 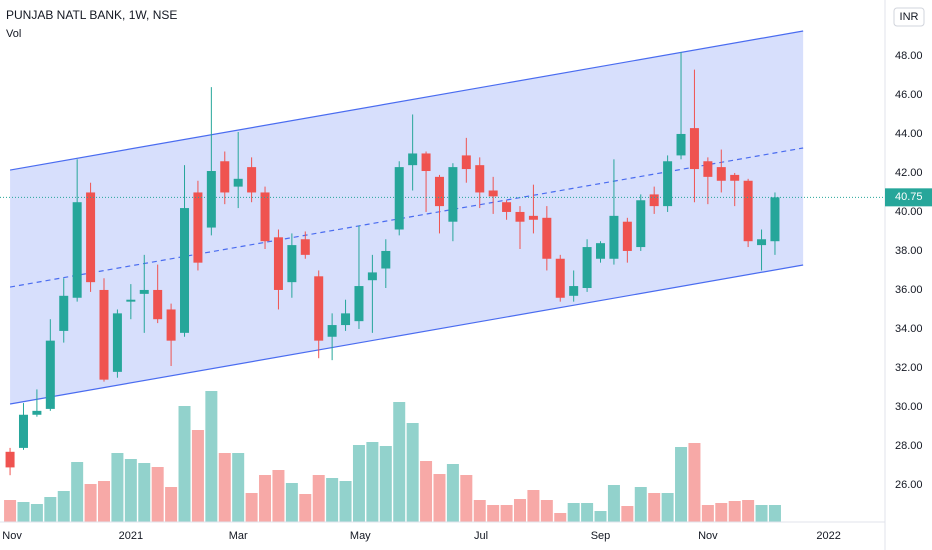 I want to click on last-price-label: 40.75, so click(x=909, y=197).